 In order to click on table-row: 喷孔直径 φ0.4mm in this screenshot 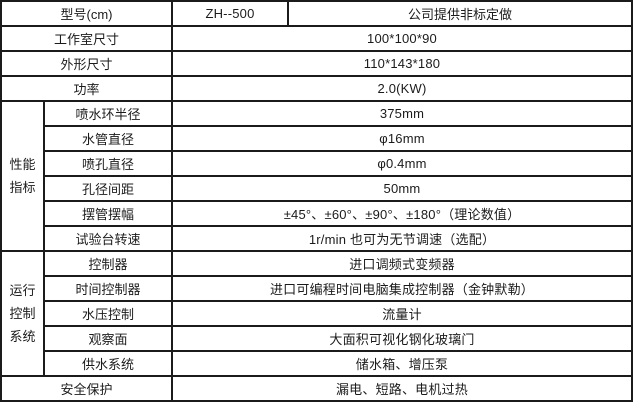, I will do `click(317, 163)`.